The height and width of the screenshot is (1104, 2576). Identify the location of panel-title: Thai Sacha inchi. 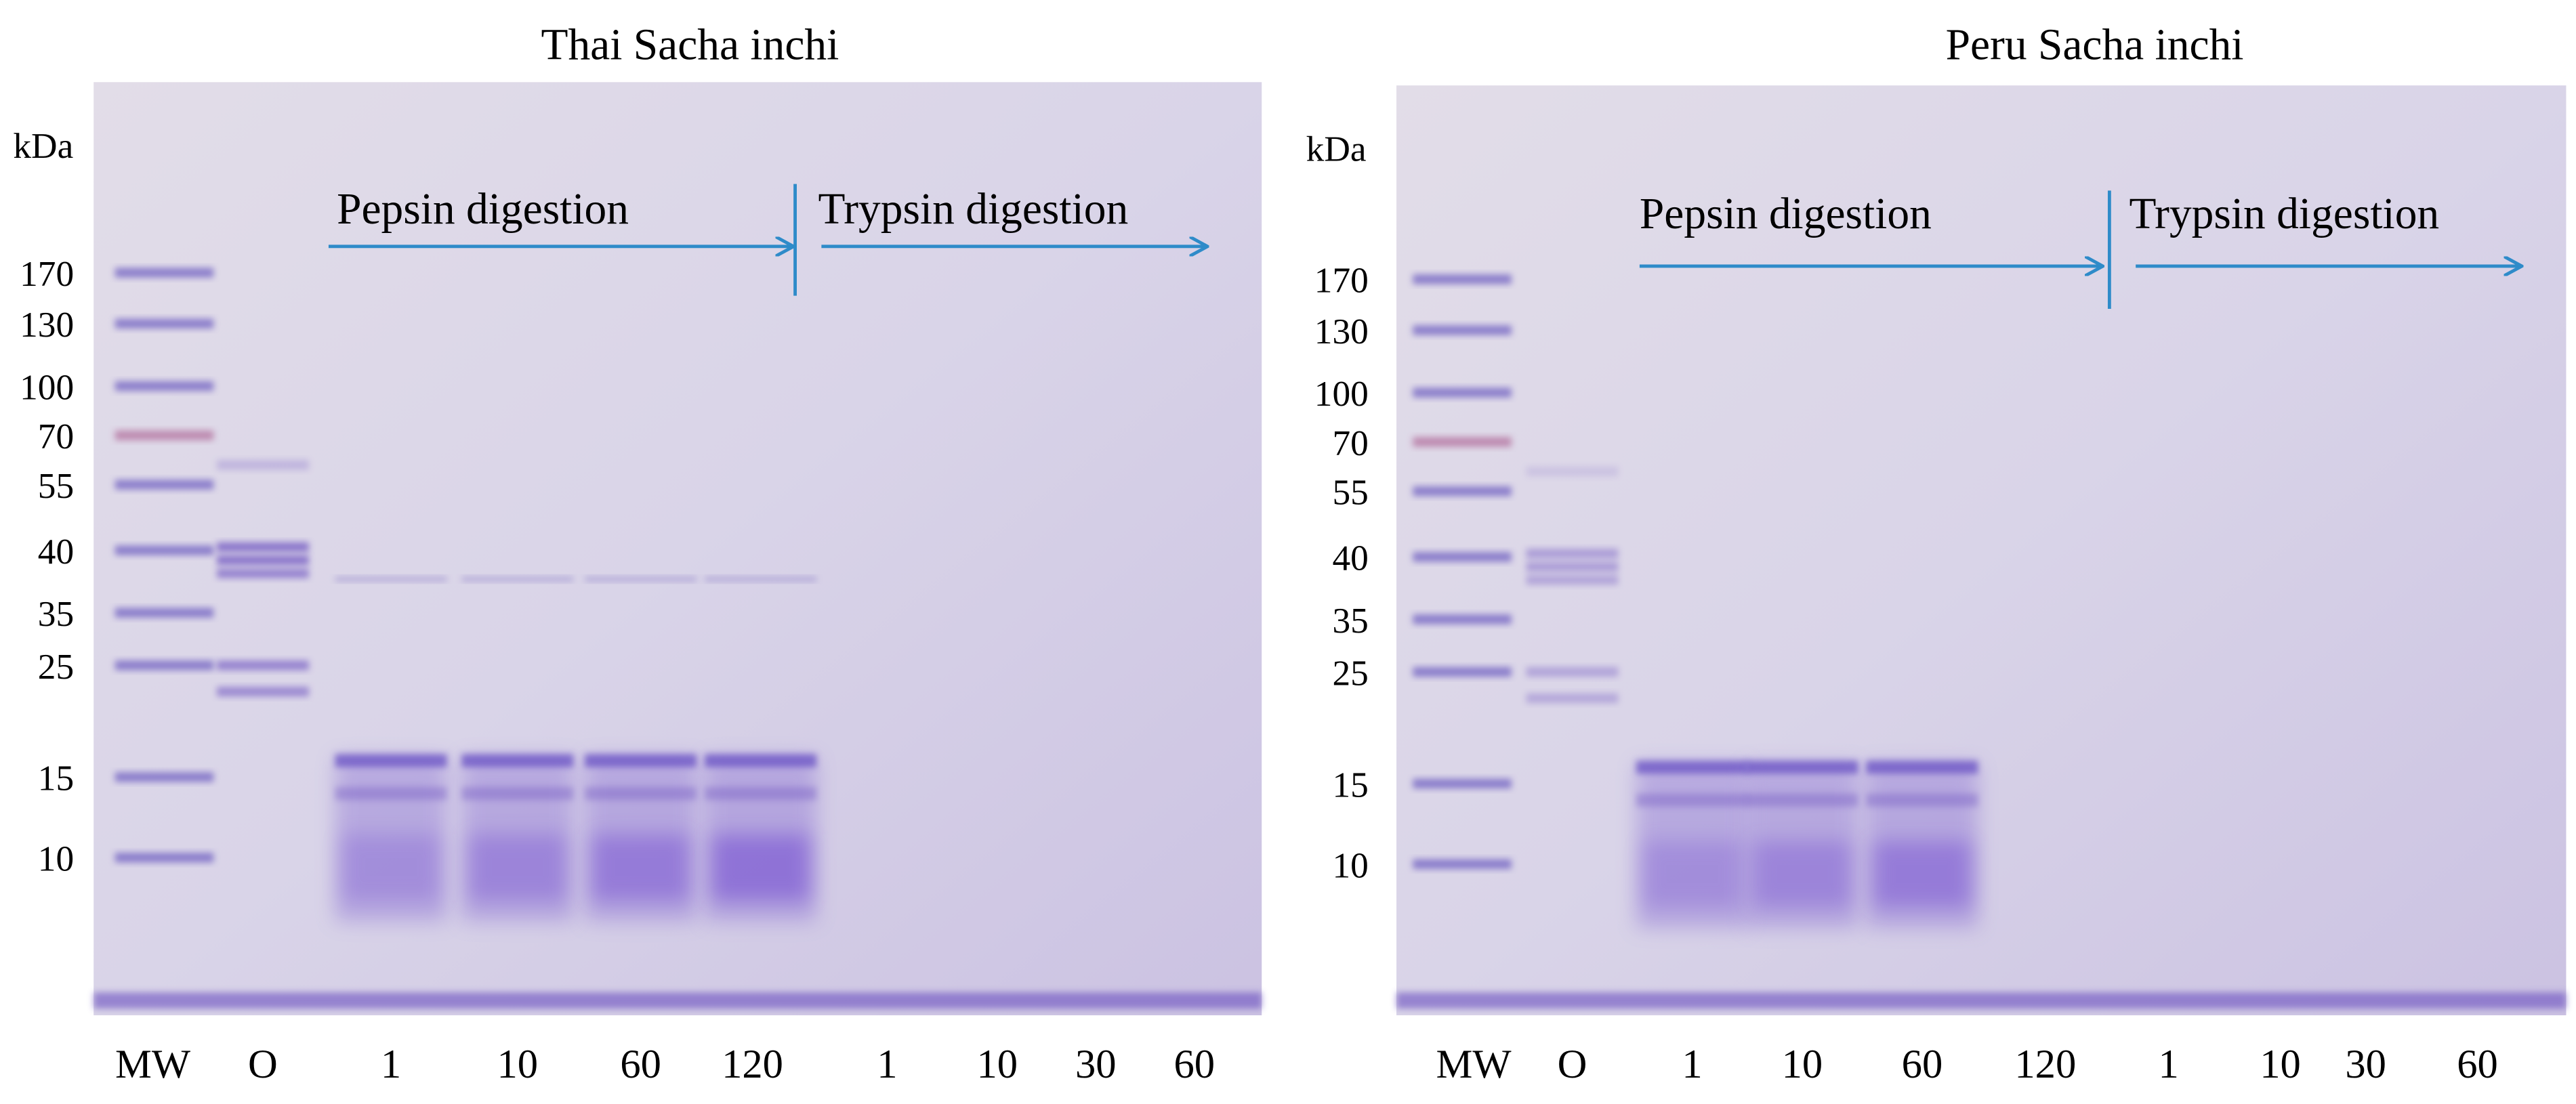
(690, 44).